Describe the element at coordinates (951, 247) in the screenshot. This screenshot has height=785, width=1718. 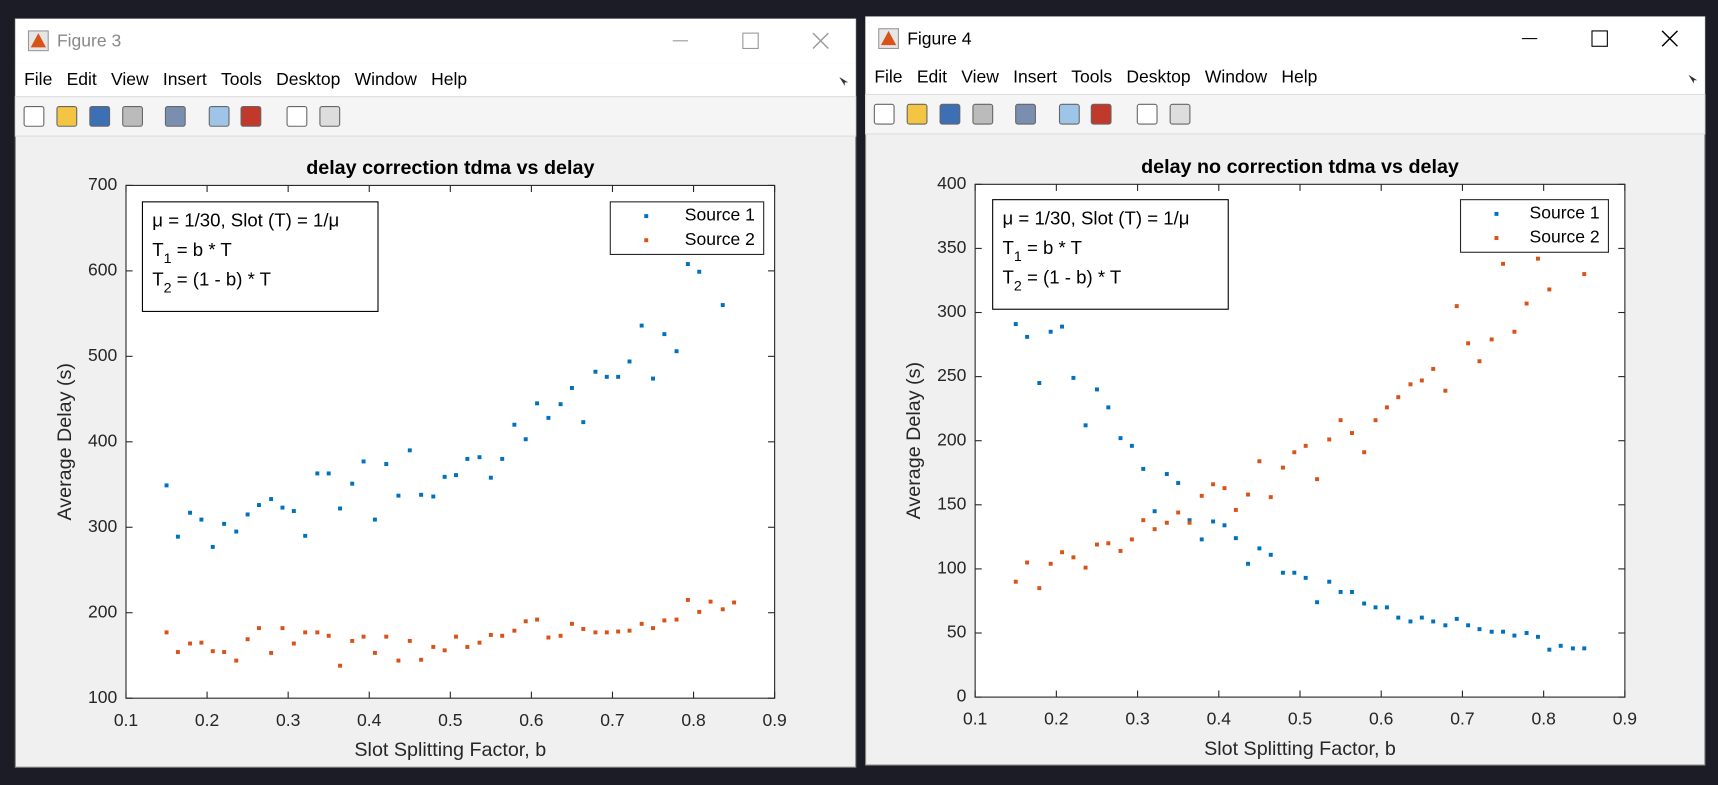
I see `y-tick-label: 350` at that location.